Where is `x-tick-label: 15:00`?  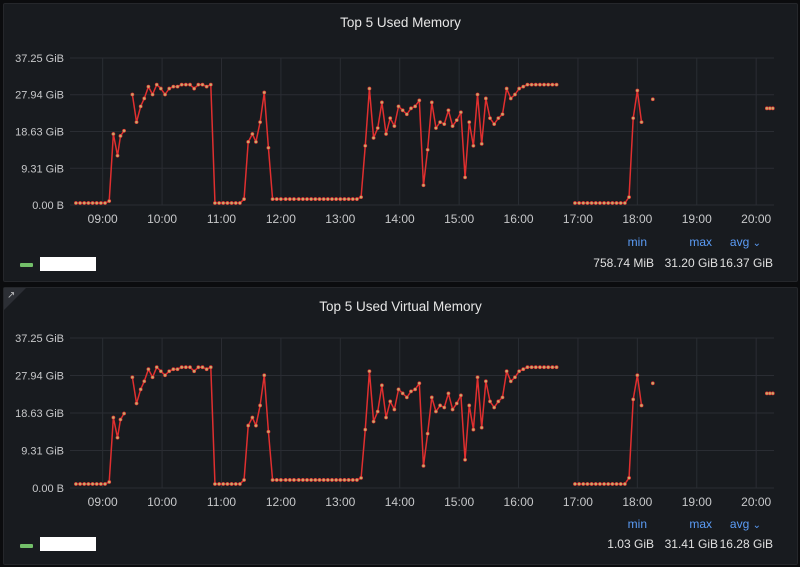 x-tick-label: 15:00 is located at coordinates (459, 502).